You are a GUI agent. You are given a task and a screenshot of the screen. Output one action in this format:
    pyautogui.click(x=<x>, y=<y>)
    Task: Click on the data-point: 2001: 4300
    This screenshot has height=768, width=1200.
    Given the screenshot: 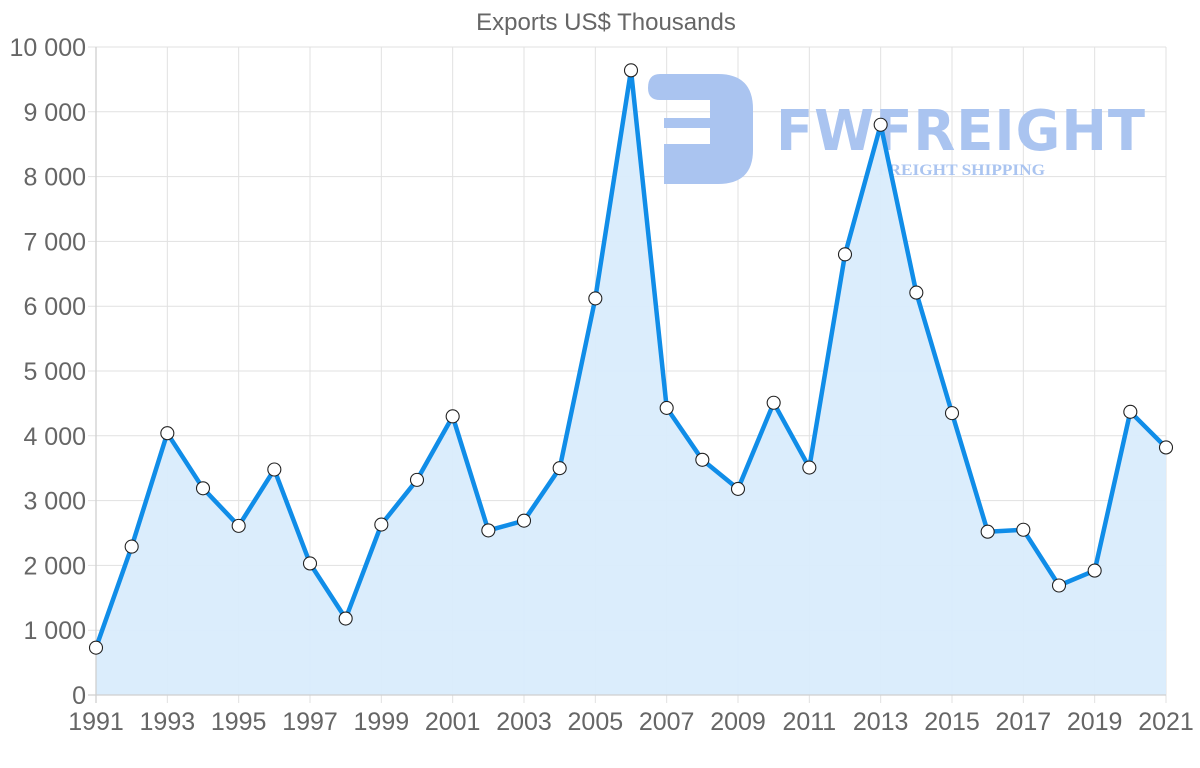 What is the action you would take?
    pyautogui.click(x=452, y=416)
    